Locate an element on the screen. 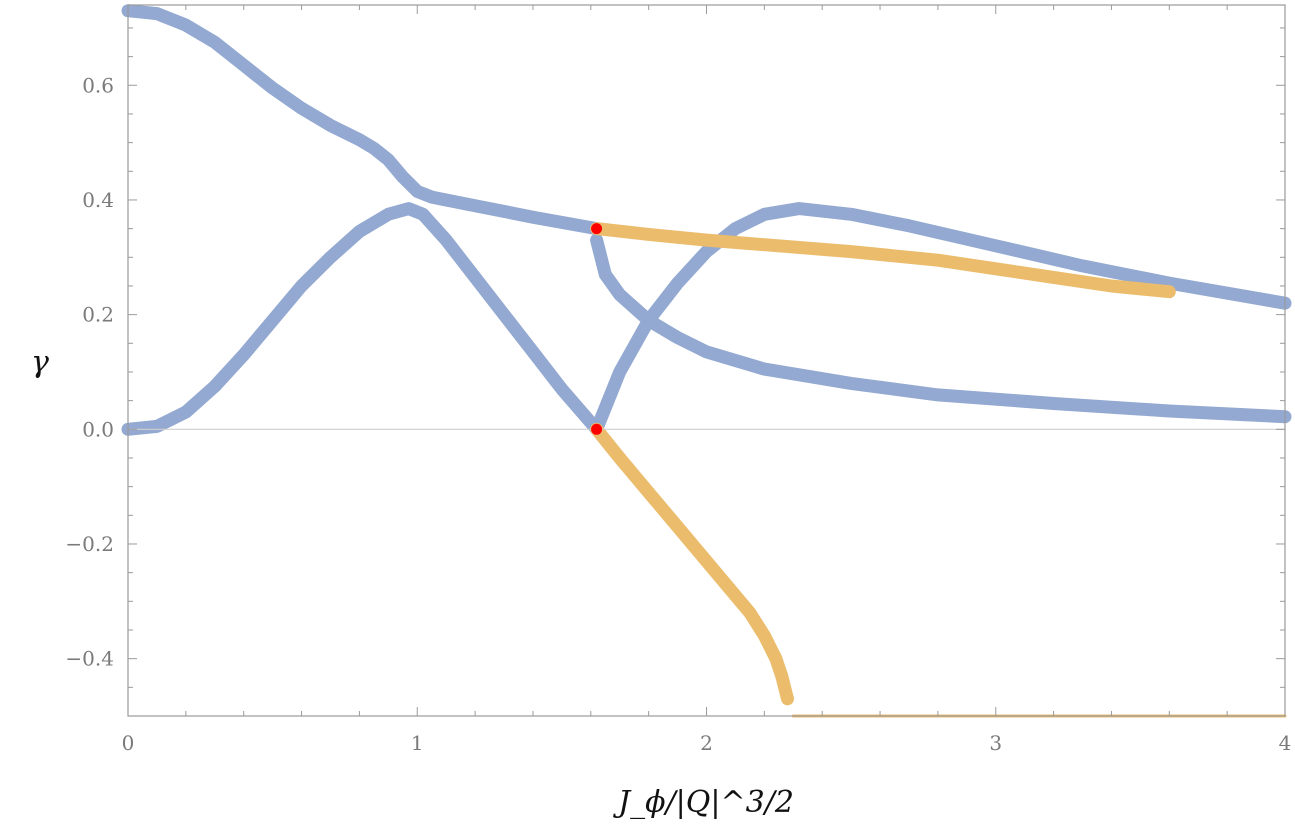 This screenshot has height=834, width=1295. y-tick-label: 0.0 is located at coordinates (98, 429).